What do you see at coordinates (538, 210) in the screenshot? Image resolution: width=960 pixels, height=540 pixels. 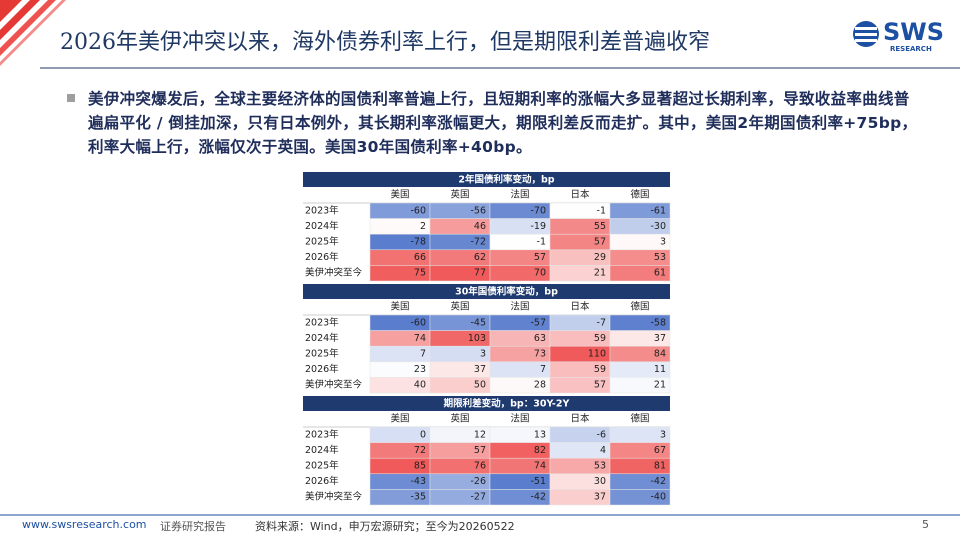 I see `cell-value: -70` at bounding box center [538, 210].